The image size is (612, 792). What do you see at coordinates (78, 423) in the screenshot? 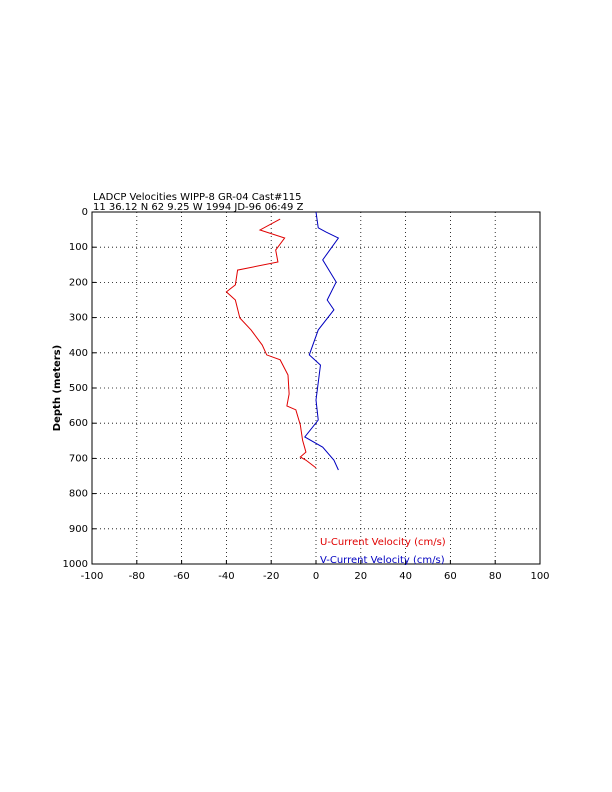
I see `y-tick-label: 600` at bounding box center [78, 423].